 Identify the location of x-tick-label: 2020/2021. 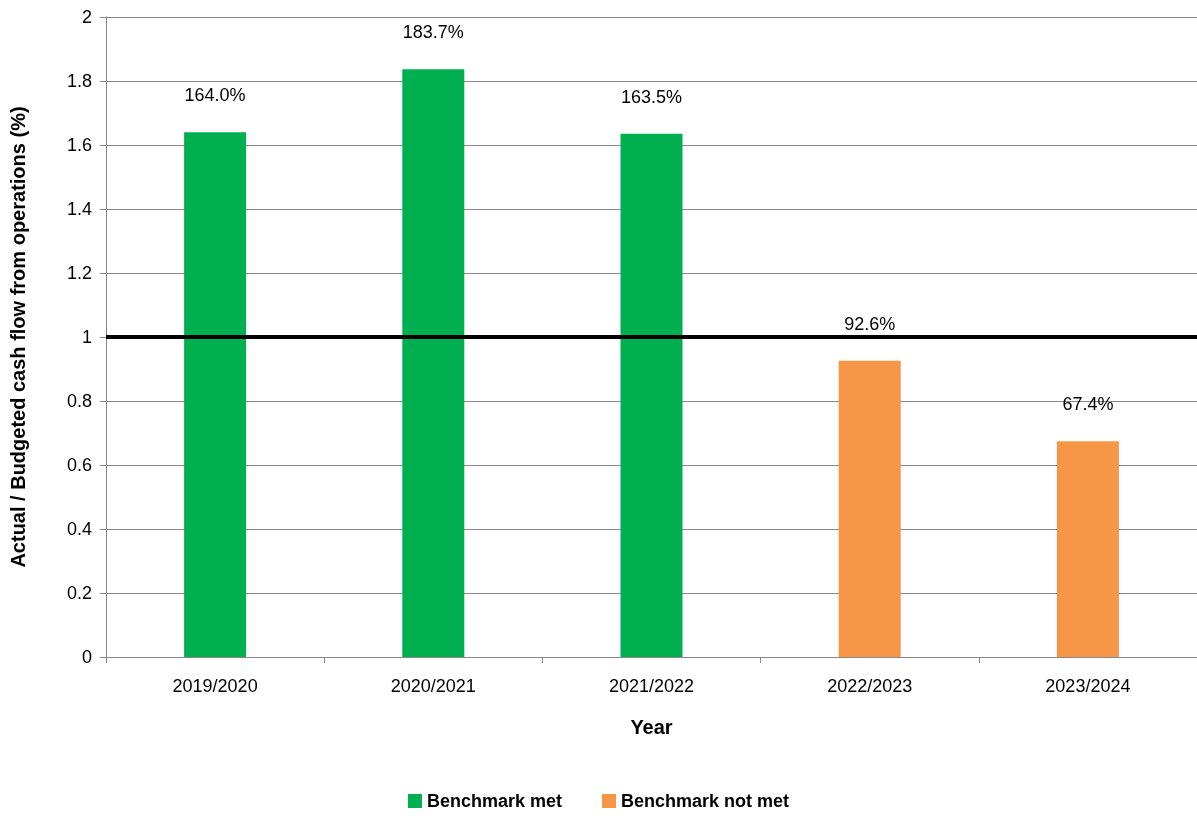
(433, 686).